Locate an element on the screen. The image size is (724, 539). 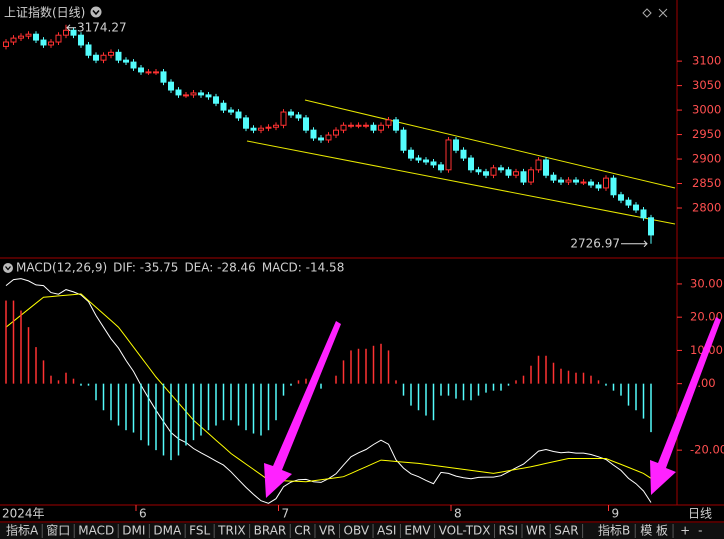
low-label: 2726.97 is located at coordinates (595, 243).